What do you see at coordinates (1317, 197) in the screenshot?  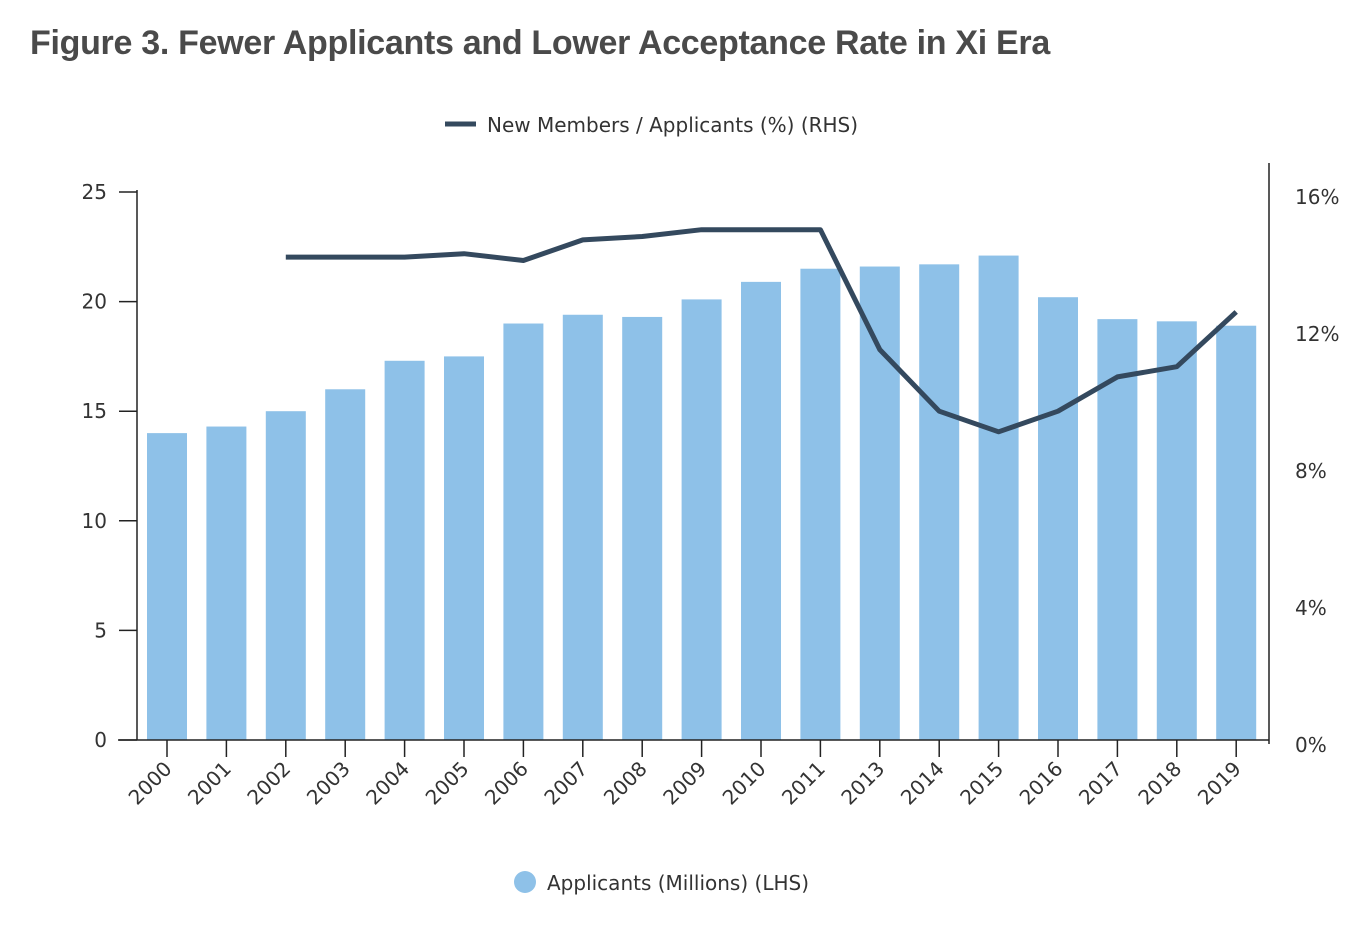 I see `right-axis-tick-label: 16%` at bounding box center [1317, 197].